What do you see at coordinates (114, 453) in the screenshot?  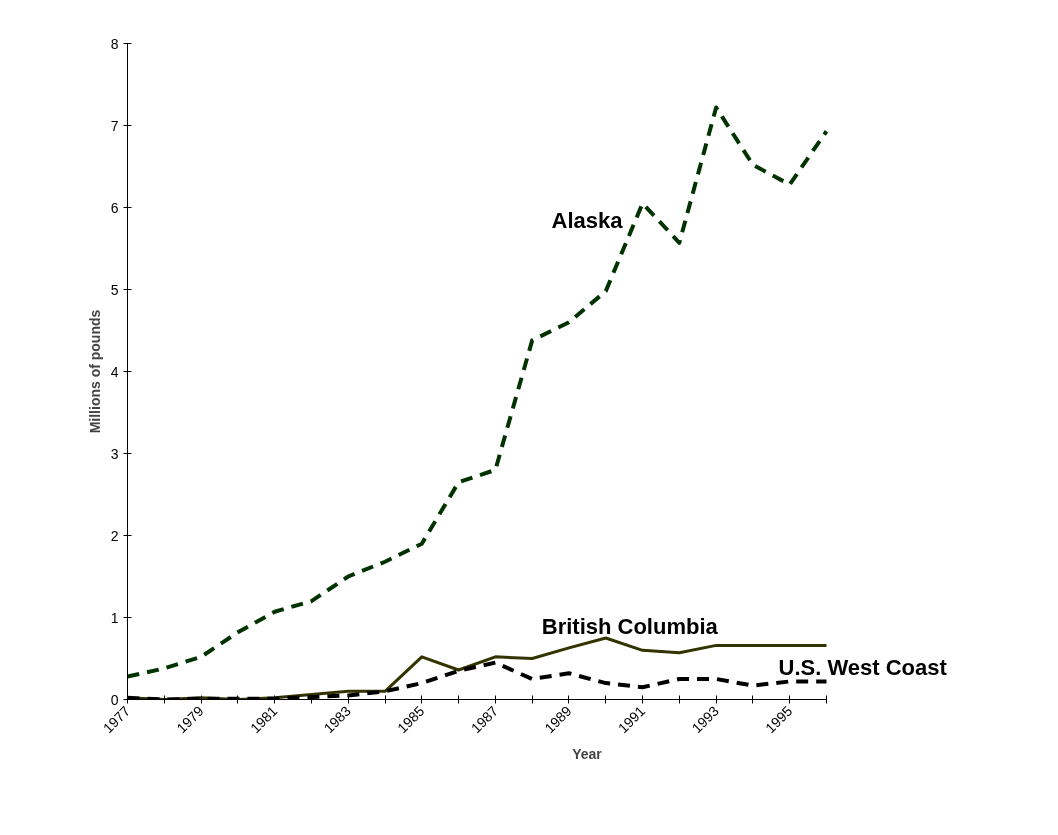 I see `y-tick-label: 3` at bounding box center [114, 453].